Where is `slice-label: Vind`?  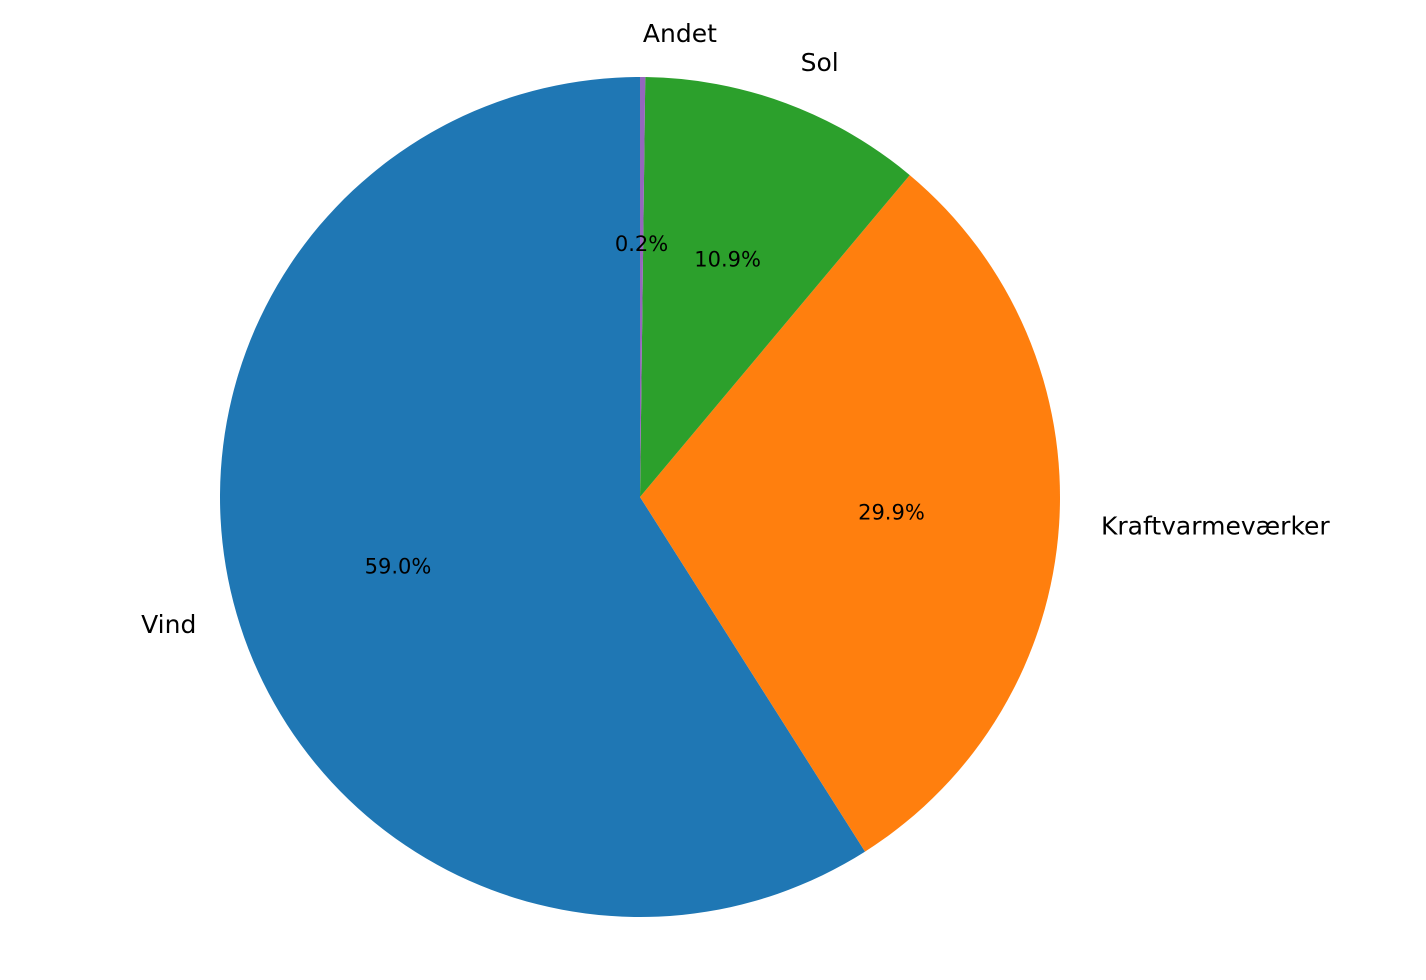
slice-label: Vind is located at coordinates (168, 624).